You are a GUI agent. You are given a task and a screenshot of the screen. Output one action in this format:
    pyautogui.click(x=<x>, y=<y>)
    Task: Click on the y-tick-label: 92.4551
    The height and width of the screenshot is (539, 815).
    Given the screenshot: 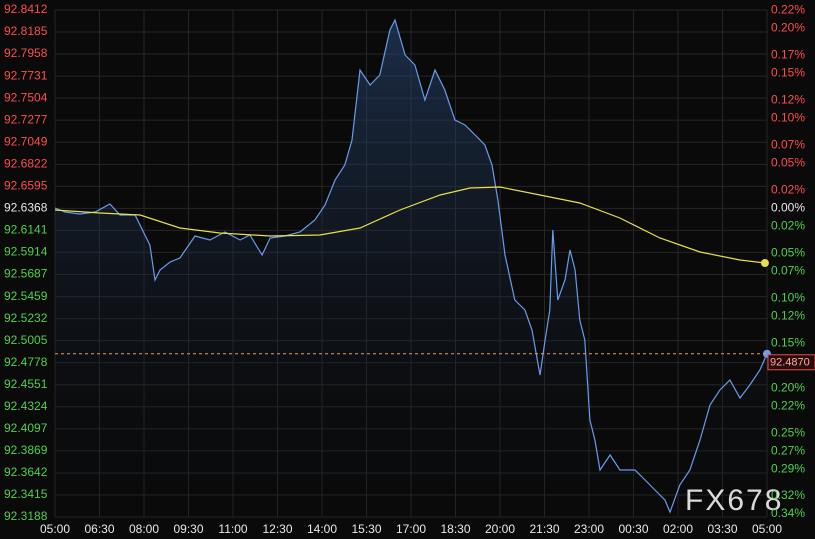 What is the action you would take?
    pyautogui.click(x=26, y=384)
    